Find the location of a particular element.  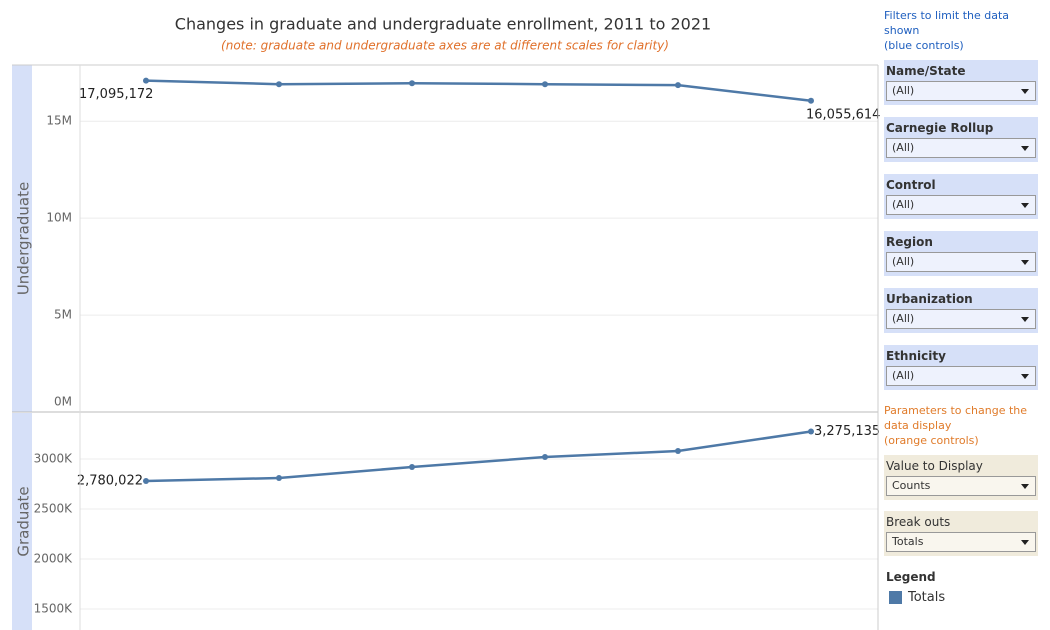

filter-label: Ethnicity is located at coordinates (916, 356).